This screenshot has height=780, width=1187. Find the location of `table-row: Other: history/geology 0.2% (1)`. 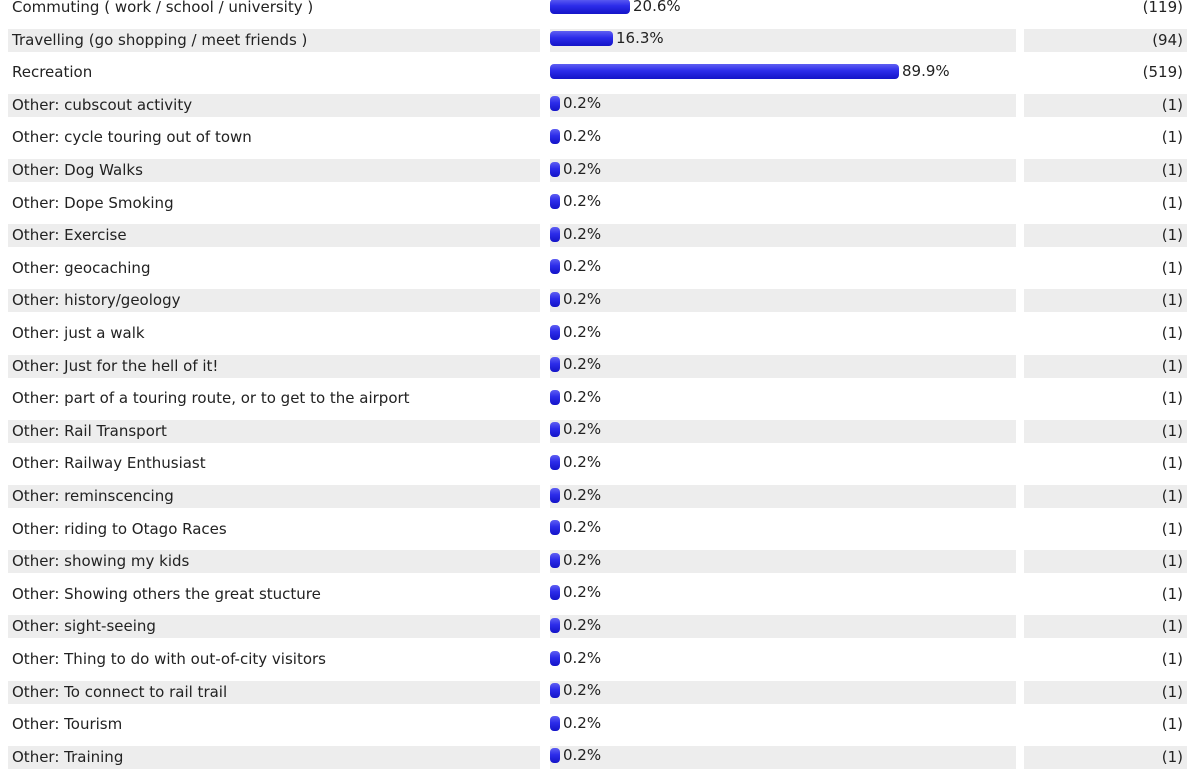

table-row: Other: history/geology 0.2% (1) is located at coordinates (593, 301).